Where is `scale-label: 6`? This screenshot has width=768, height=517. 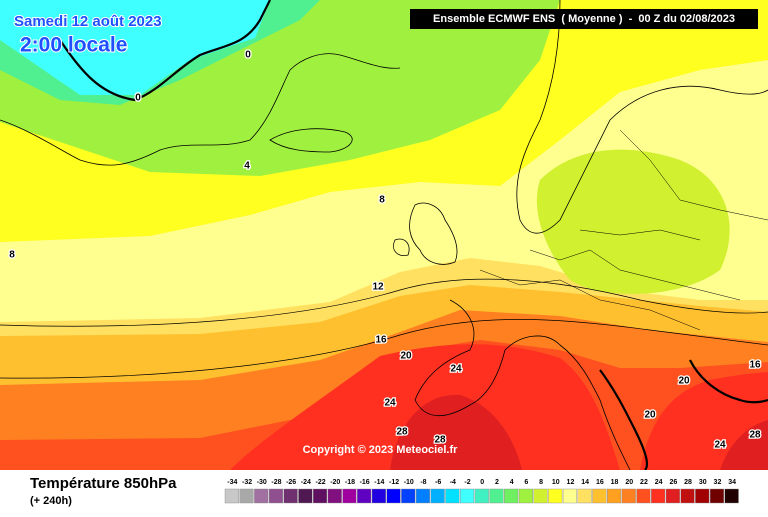
scale-label: 6 is located at coordinates (526, 482).